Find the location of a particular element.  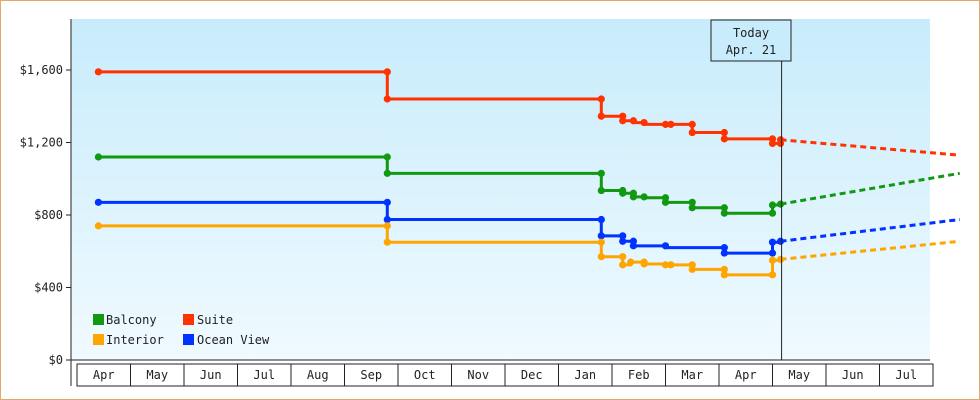

legend-swatch-ocean-view is located at coordinates (188, 339).